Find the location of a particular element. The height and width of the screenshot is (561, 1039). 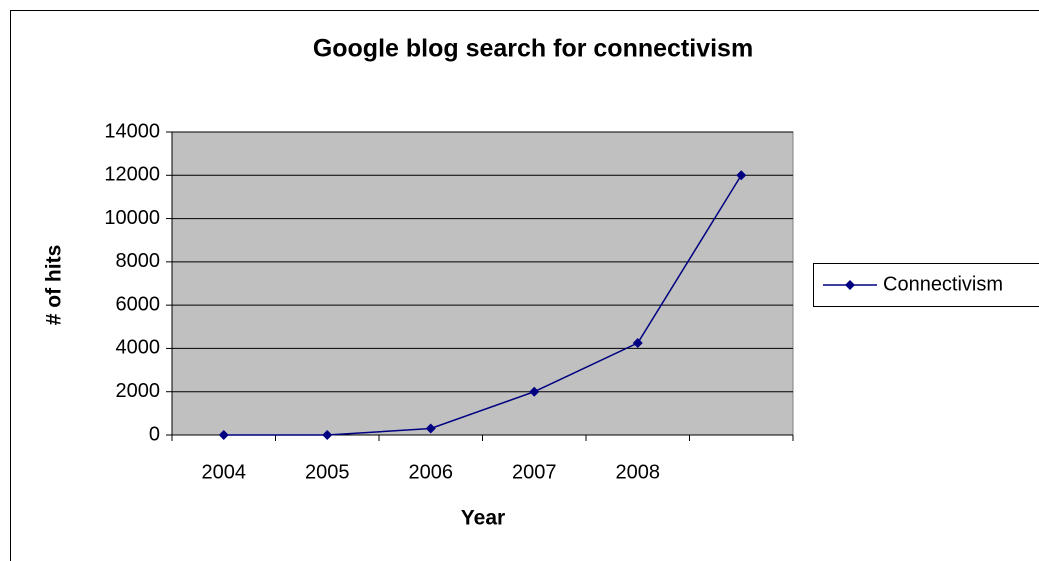

y-tick-label: 12000 is located at coordinates (132, 175).